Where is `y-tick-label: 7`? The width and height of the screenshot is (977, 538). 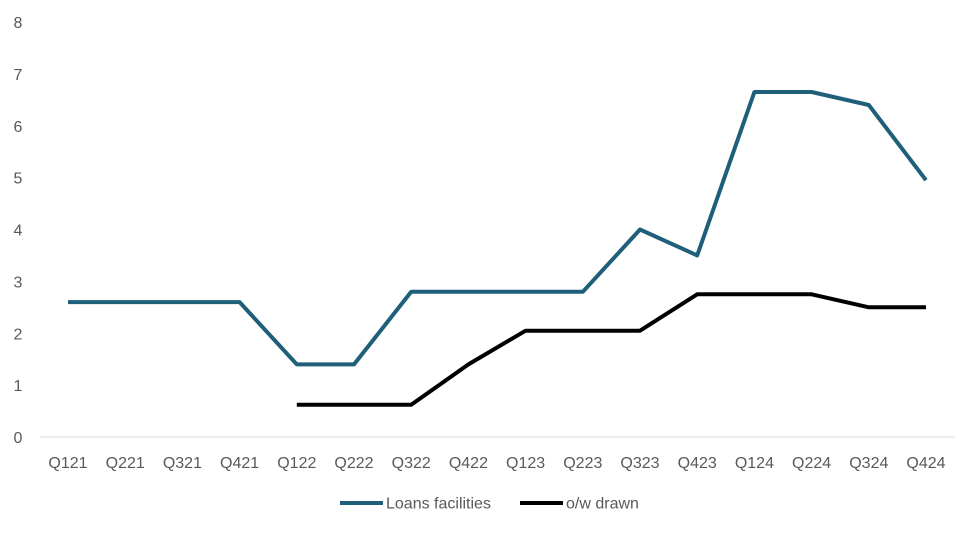
y-tick-label: 7 is located at coordinates (18, 75).